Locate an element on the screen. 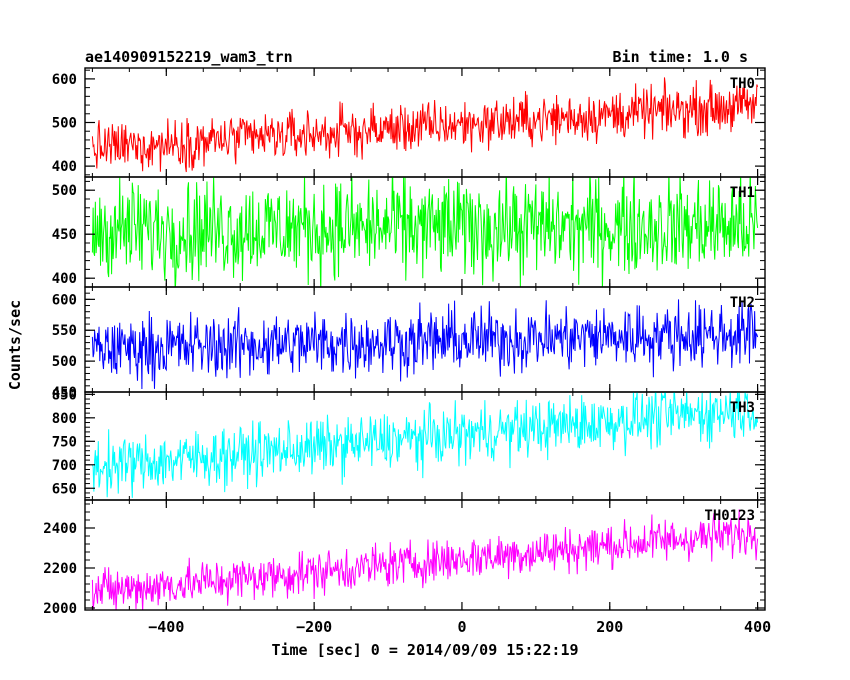 Image resolution: width=850 pixels, height=680 pixels. panel-label-th0: TH0 is located at coordinates (742, 84).